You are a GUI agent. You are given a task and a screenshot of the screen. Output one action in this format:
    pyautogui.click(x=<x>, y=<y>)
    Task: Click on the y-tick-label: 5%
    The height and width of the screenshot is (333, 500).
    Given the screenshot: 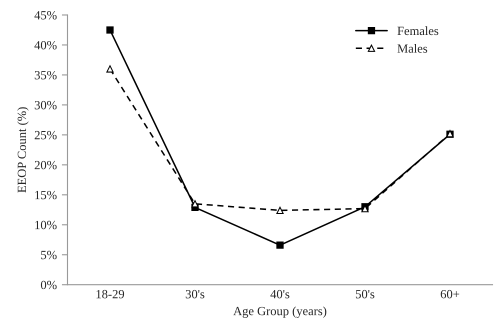 What is the action you would take?
    pyautogui.click(x=49, y=255)
    